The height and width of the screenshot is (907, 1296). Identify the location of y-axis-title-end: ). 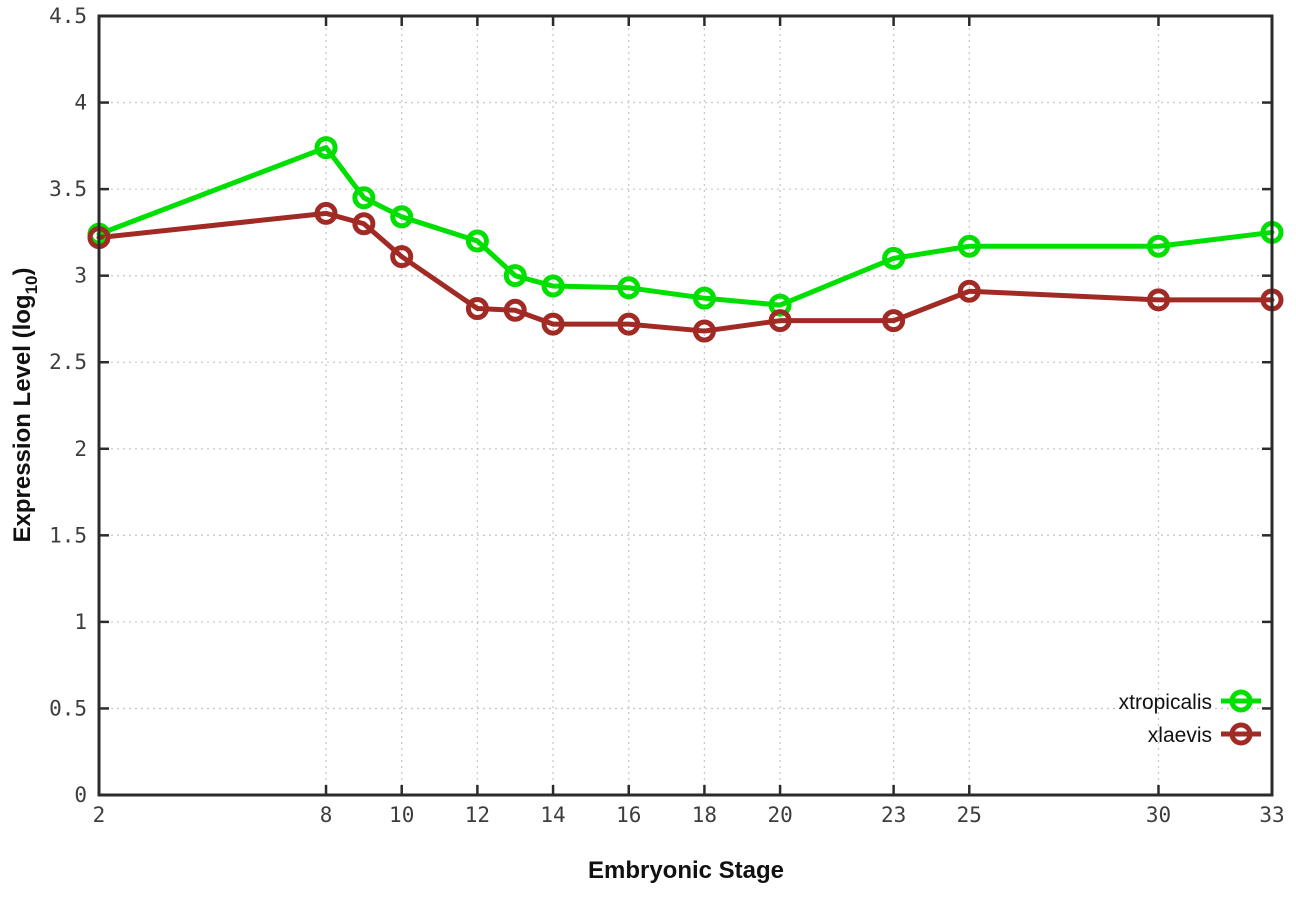
(22, 272).